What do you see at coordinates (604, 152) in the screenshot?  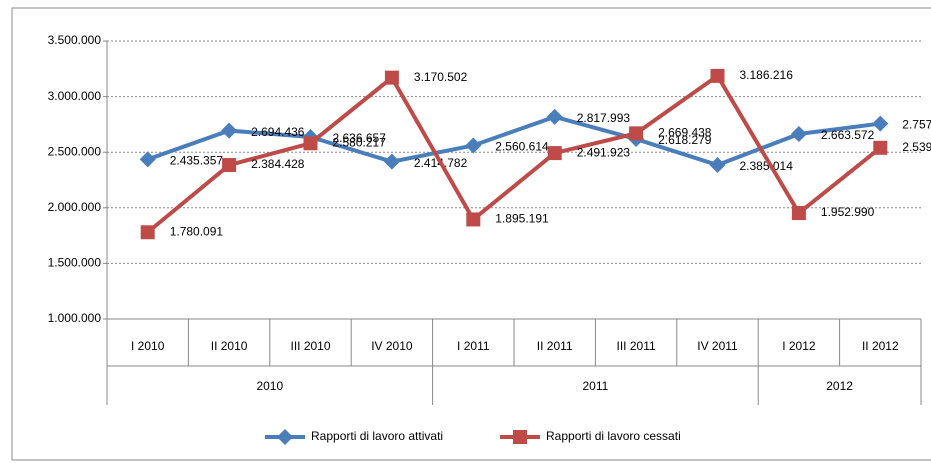 I see `data-label: 2.491.923` at bounding box center [604, 152].